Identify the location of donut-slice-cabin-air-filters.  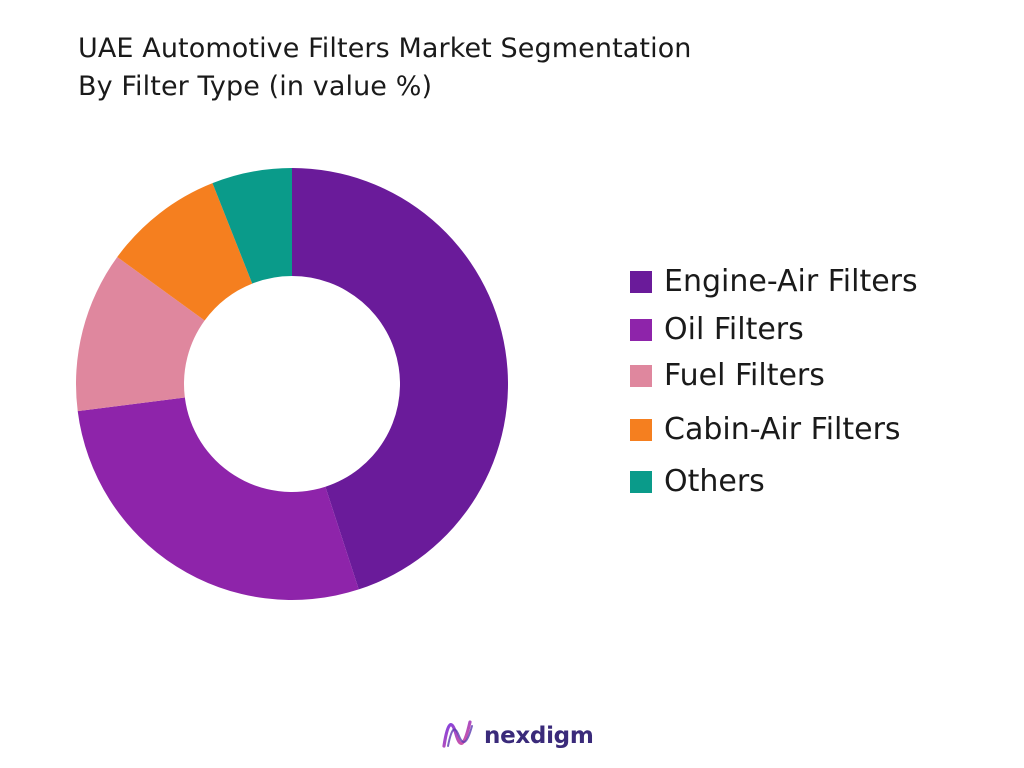
(185, 252).